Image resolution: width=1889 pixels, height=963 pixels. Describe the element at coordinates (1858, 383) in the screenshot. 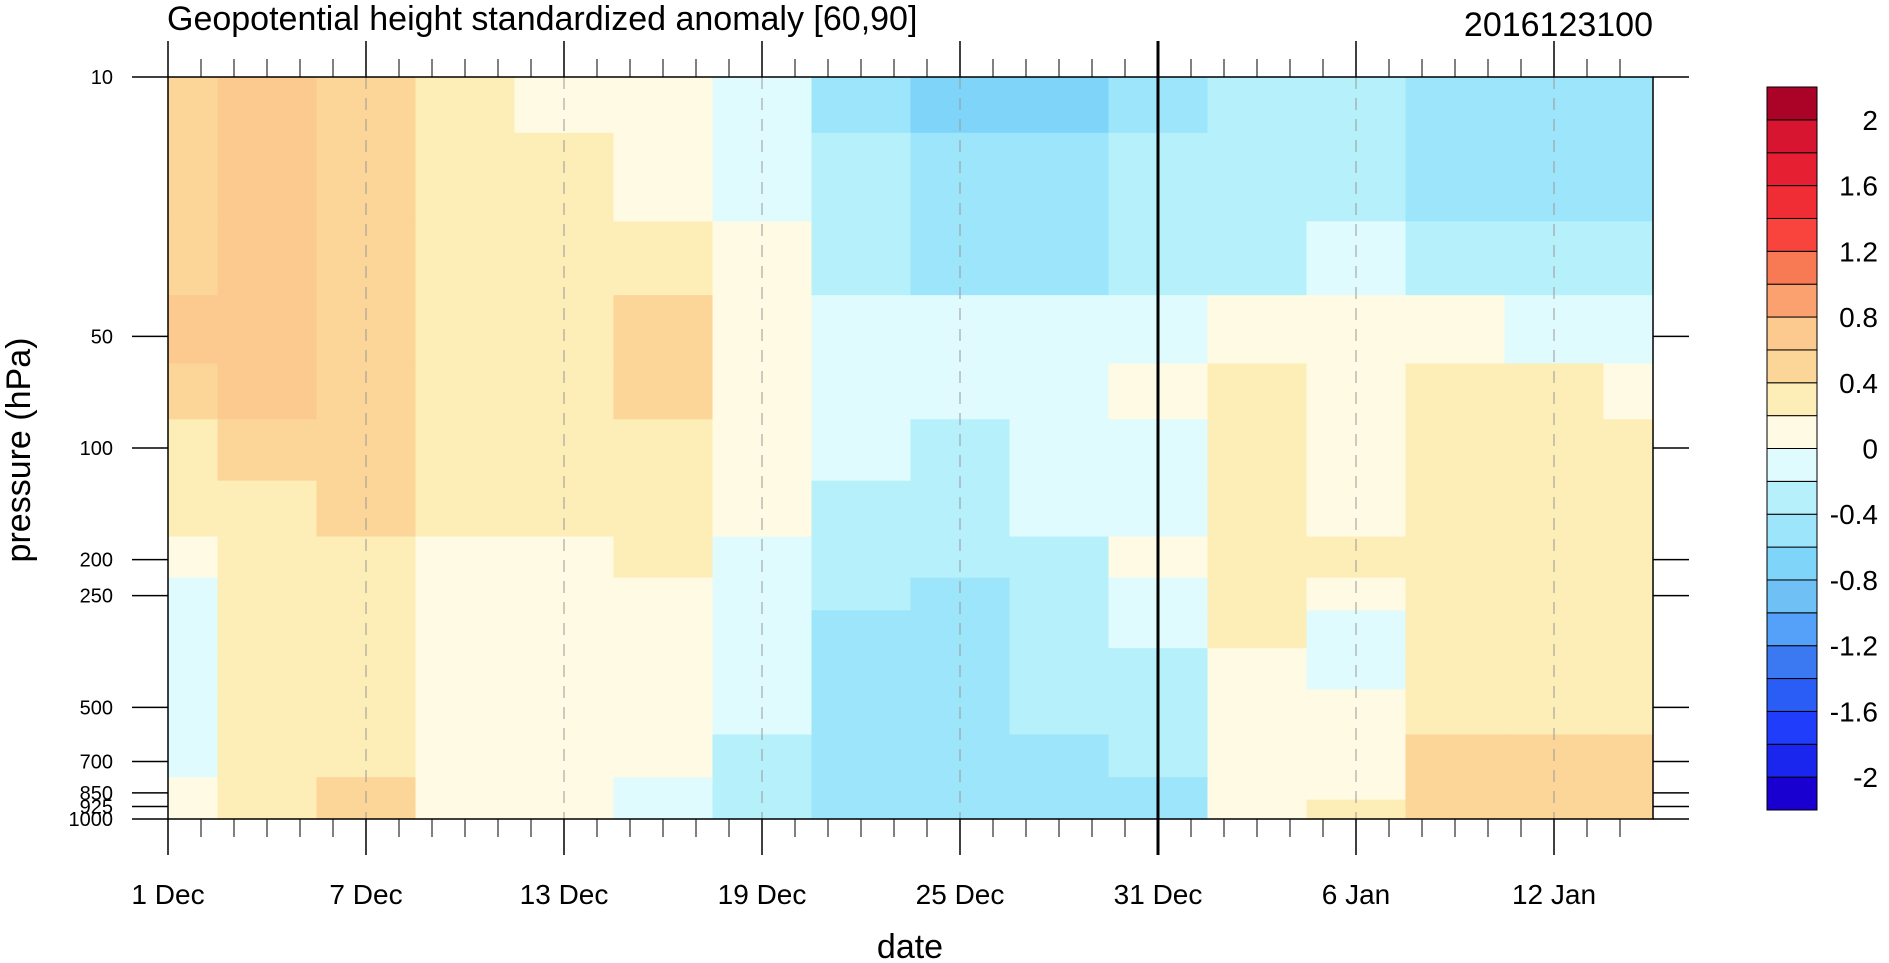

I see `colorbar-label: 0.4` at that location.